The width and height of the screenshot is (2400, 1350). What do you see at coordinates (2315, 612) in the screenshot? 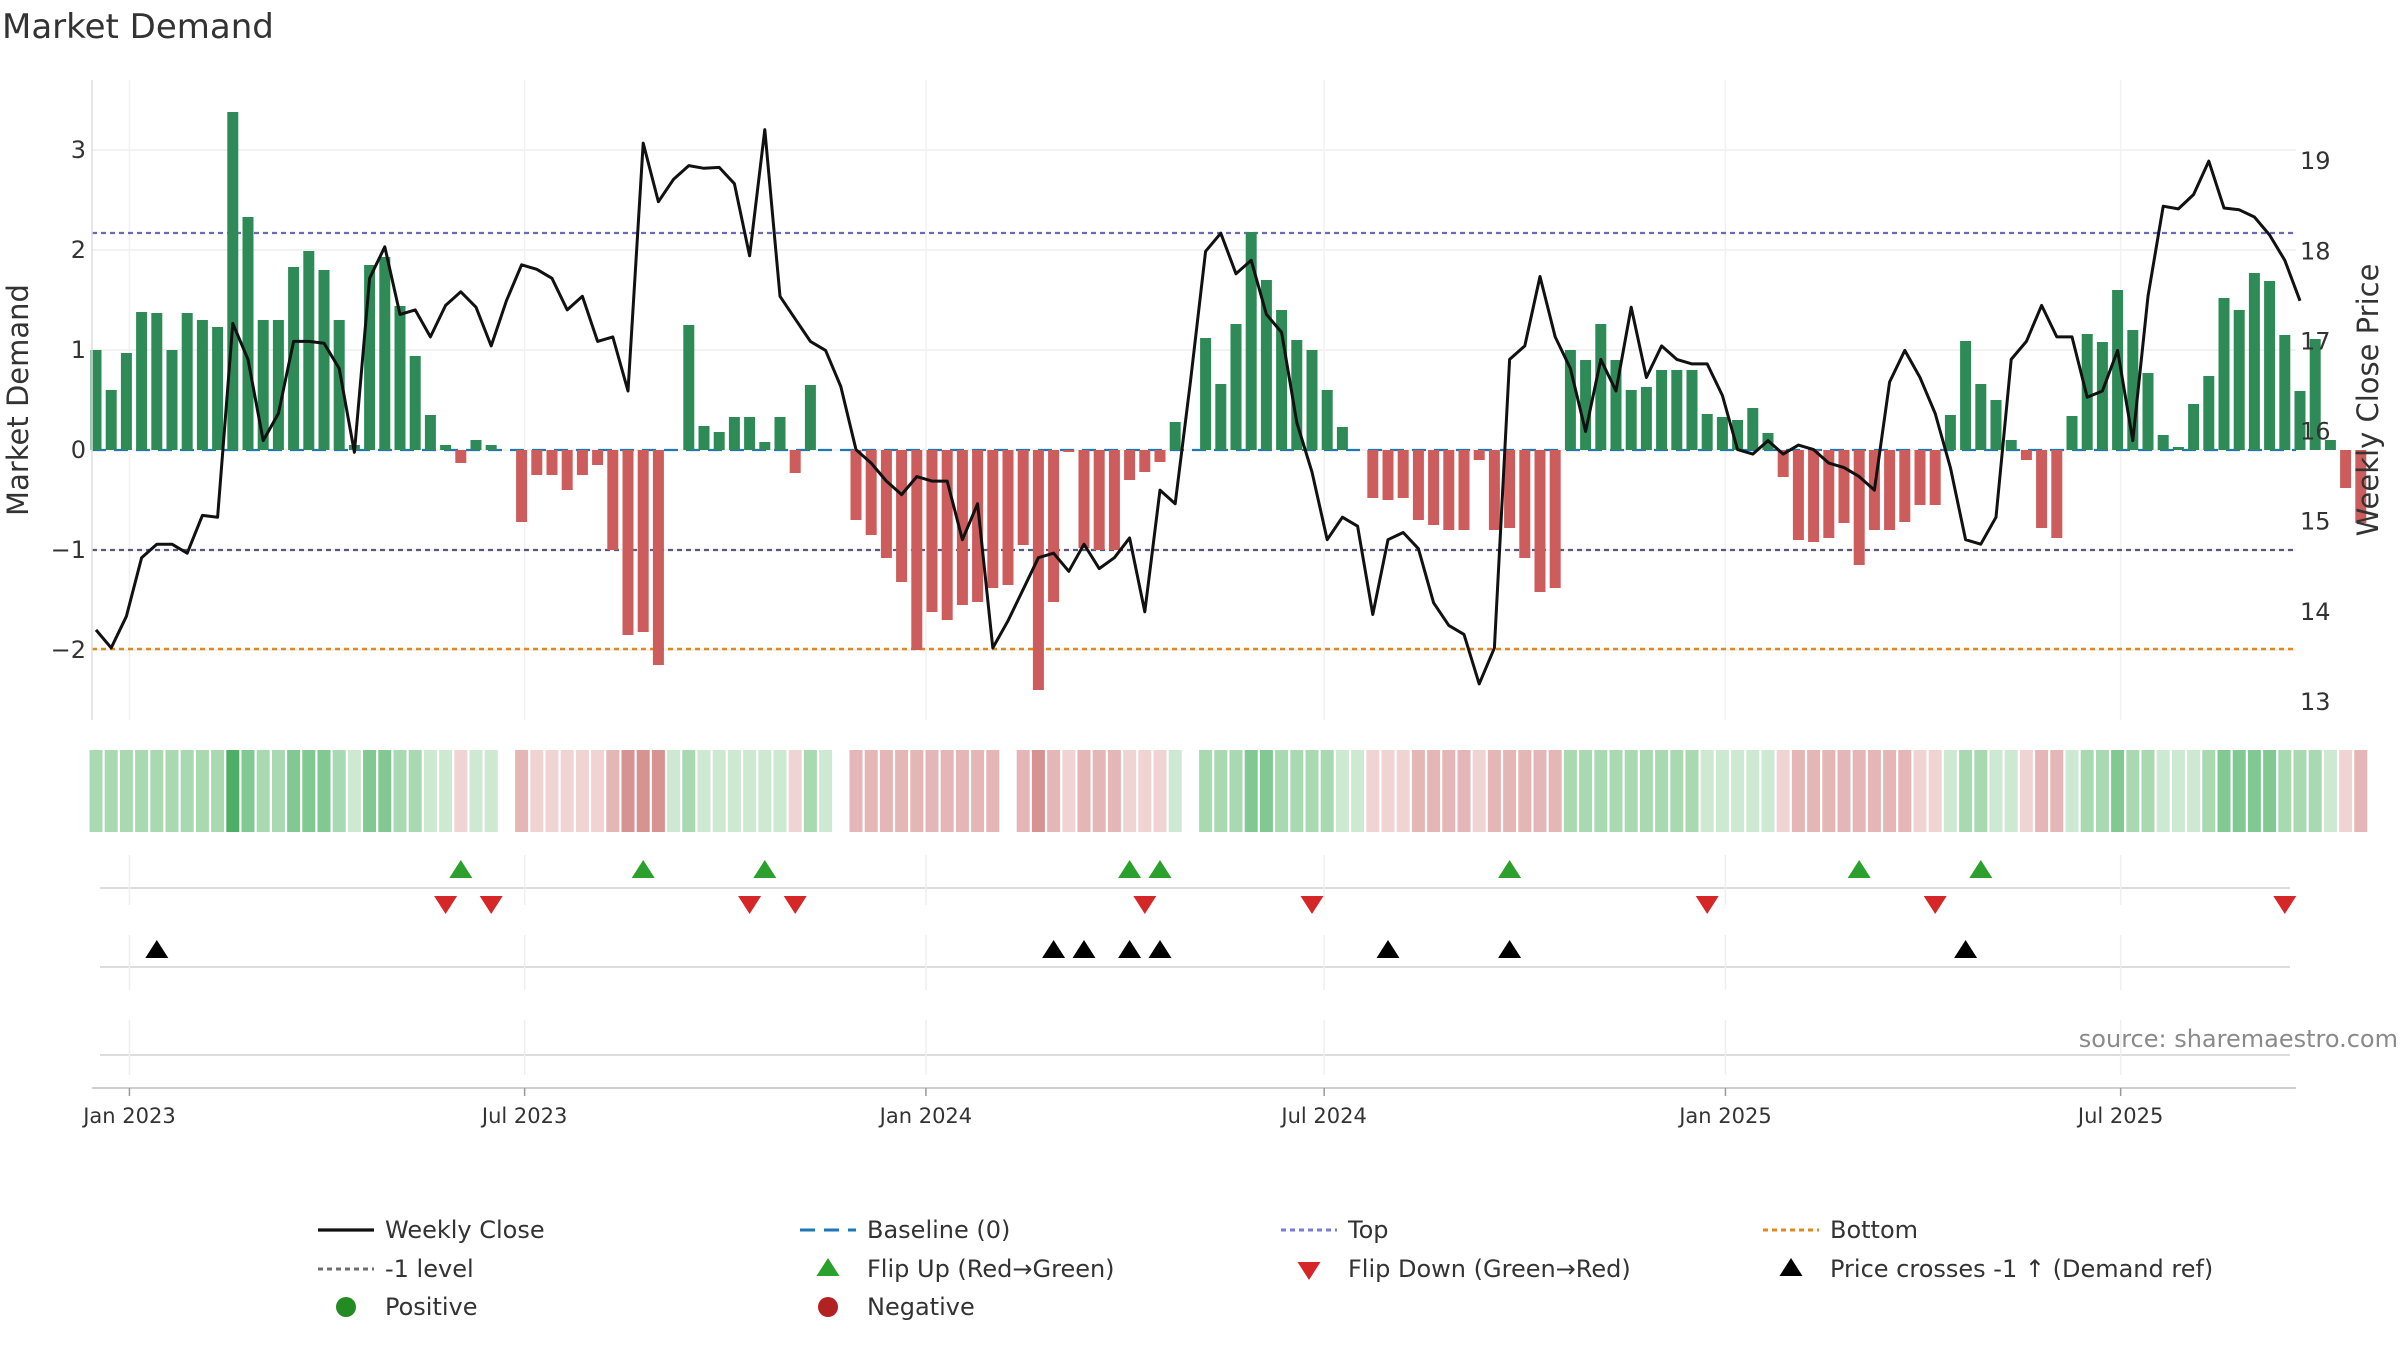
I see `right-tick-label: 14` at bounding box center [2315, 612].